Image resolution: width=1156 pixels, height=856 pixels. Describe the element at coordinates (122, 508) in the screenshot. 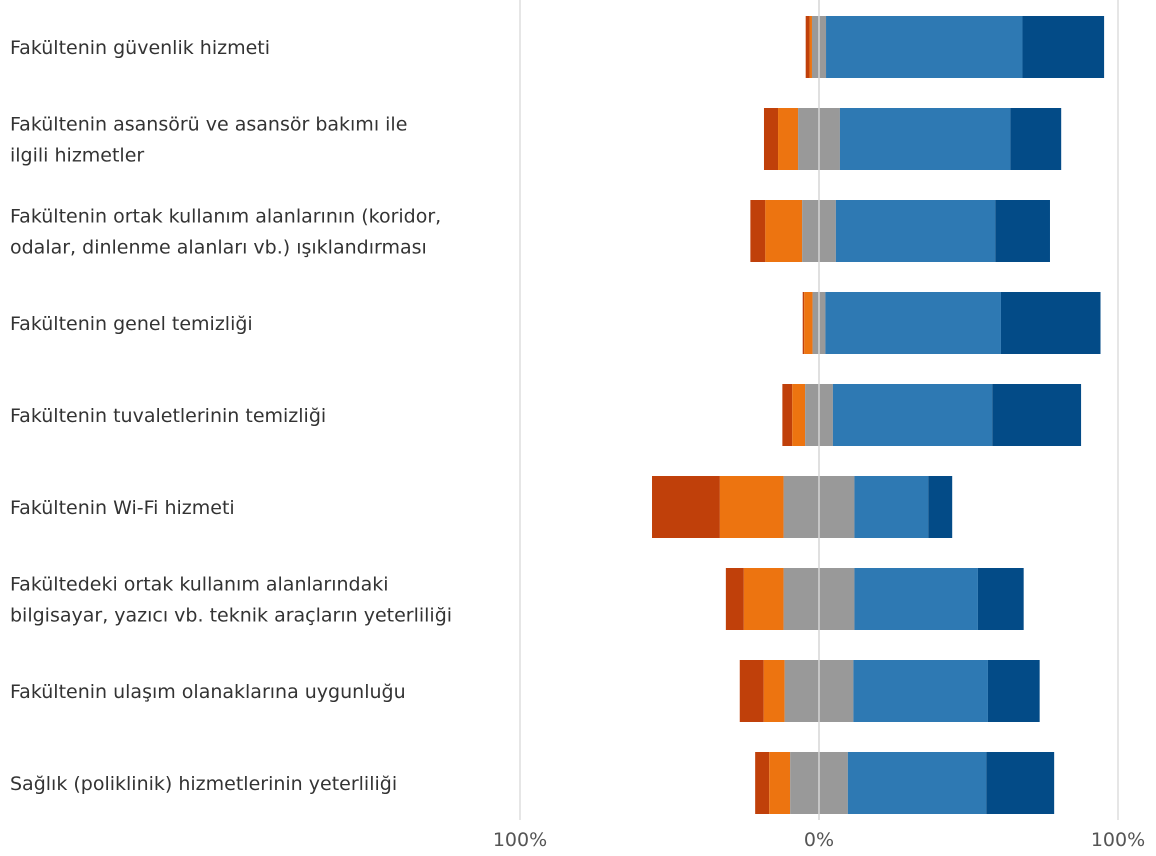

I see `category-label: Fakültenin Wi-Fi hizmeti` at that location.